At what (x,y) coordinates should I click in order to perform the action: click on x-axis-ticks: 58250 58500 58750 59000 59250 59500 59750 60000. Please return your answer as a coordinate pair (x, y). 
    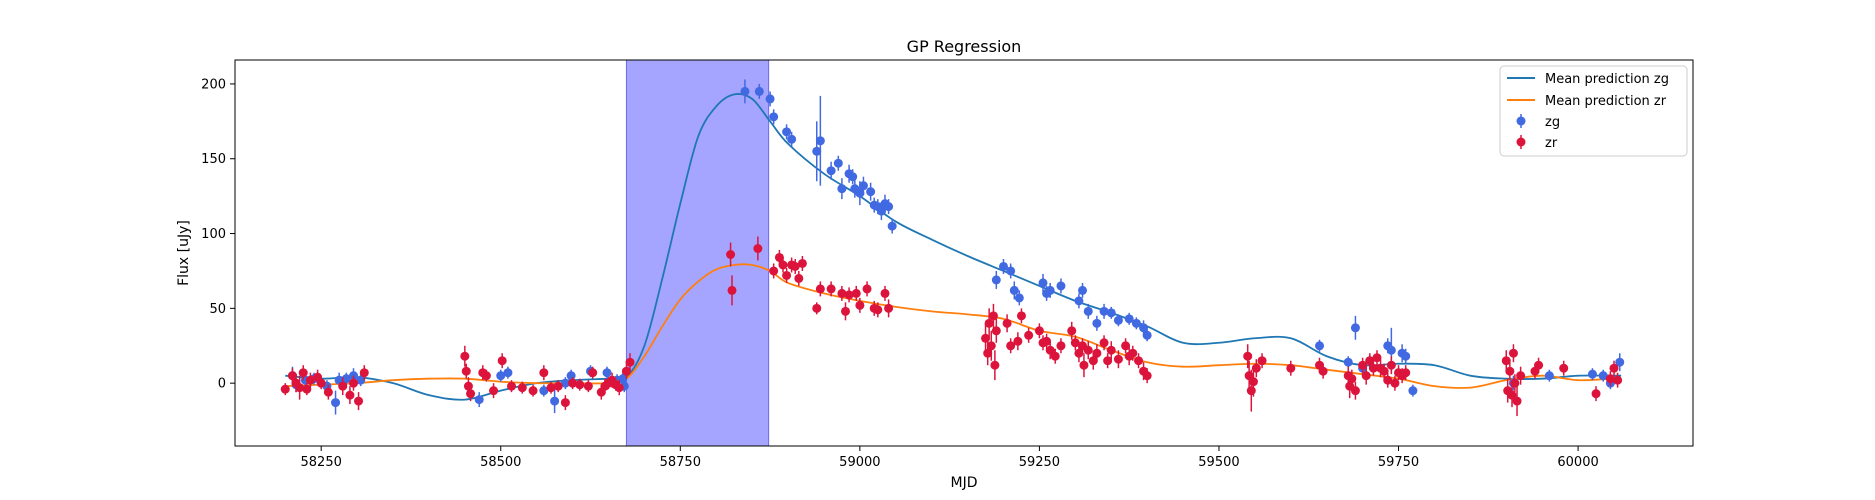
    Looking at the image, I should click on (950, 458).